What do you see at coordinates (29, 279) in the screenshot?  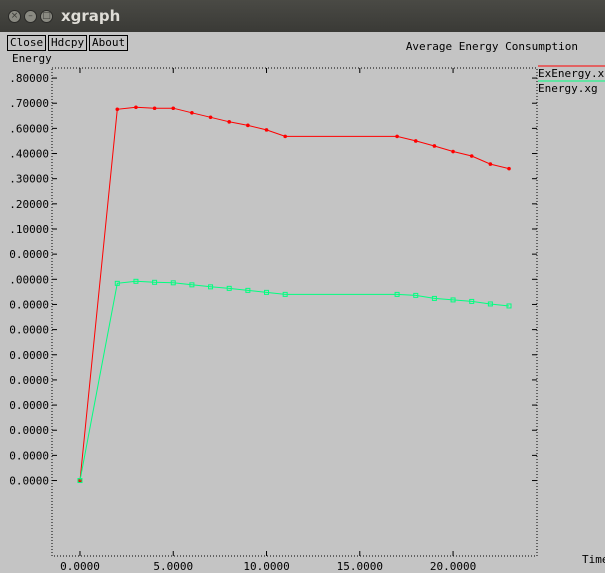 I see `y-tick-label: .00000` at bounding box center [29, 279].